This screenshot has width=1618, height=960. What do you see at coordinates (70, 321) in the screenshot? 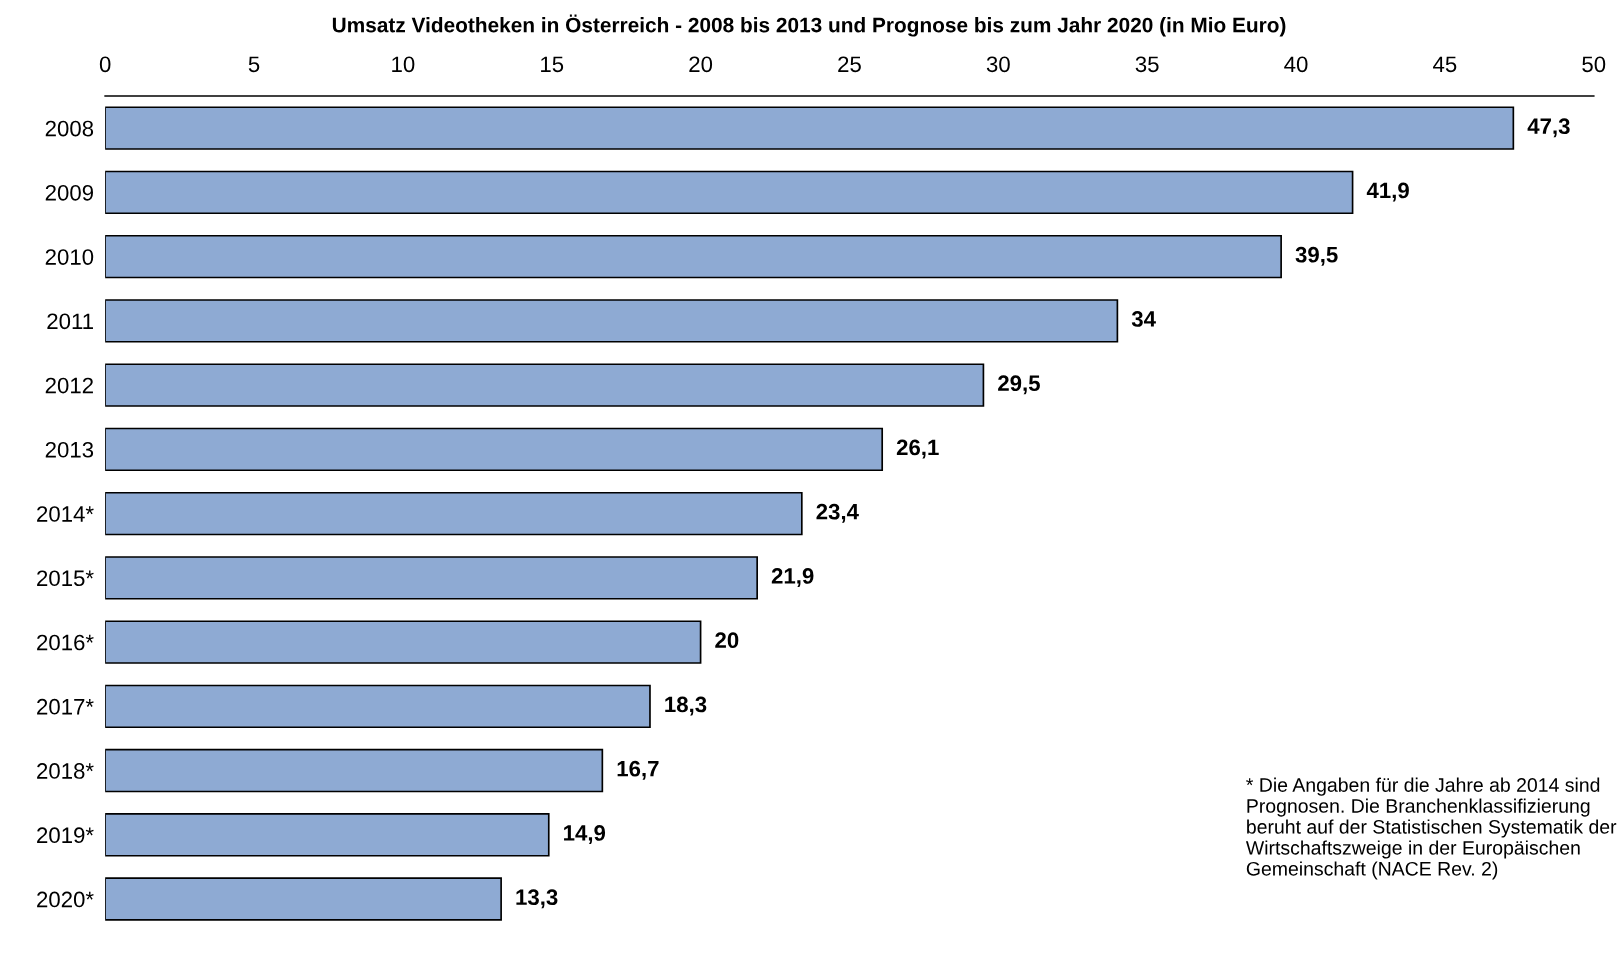
I see `y-tick-label: 2011` at bounding box center [70, 321].